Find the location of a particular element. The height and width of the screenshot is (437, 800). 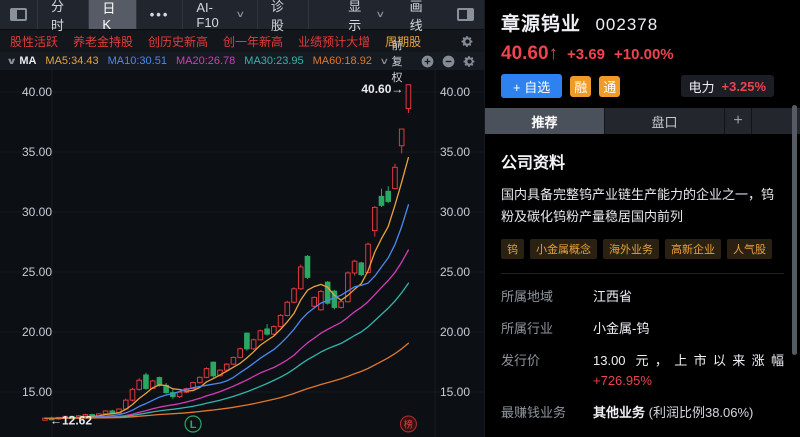

panel-scrollbar-thumb is located at coordinates (794, 230).